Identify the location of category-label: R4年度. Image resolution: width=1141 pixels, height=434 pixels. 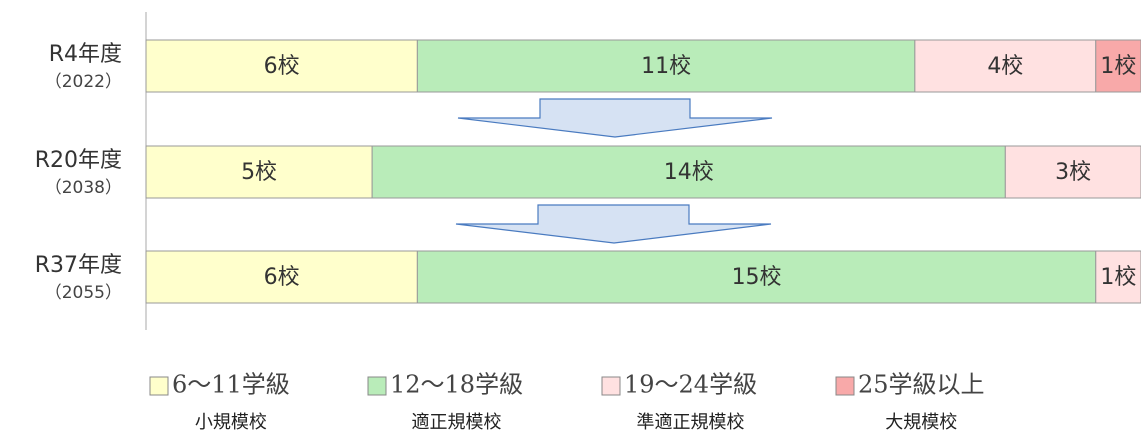
(85, 54).